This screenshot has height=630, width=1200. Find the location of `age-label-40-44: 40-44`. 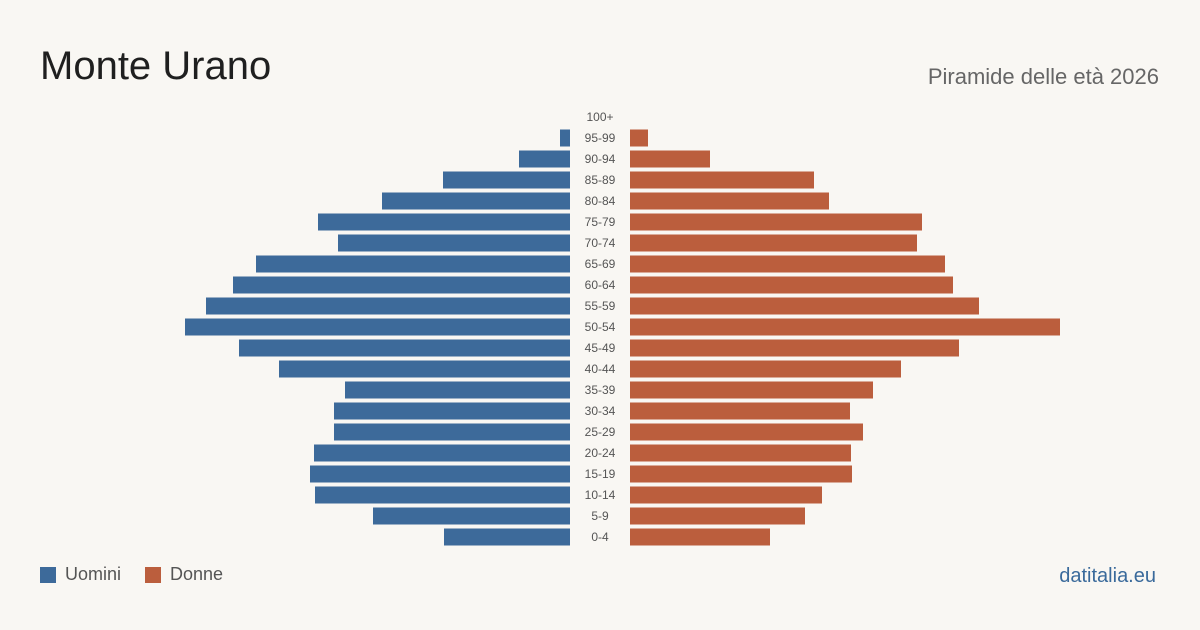

age-label-40-44: 40-44 is located at coordinates (600, 369).